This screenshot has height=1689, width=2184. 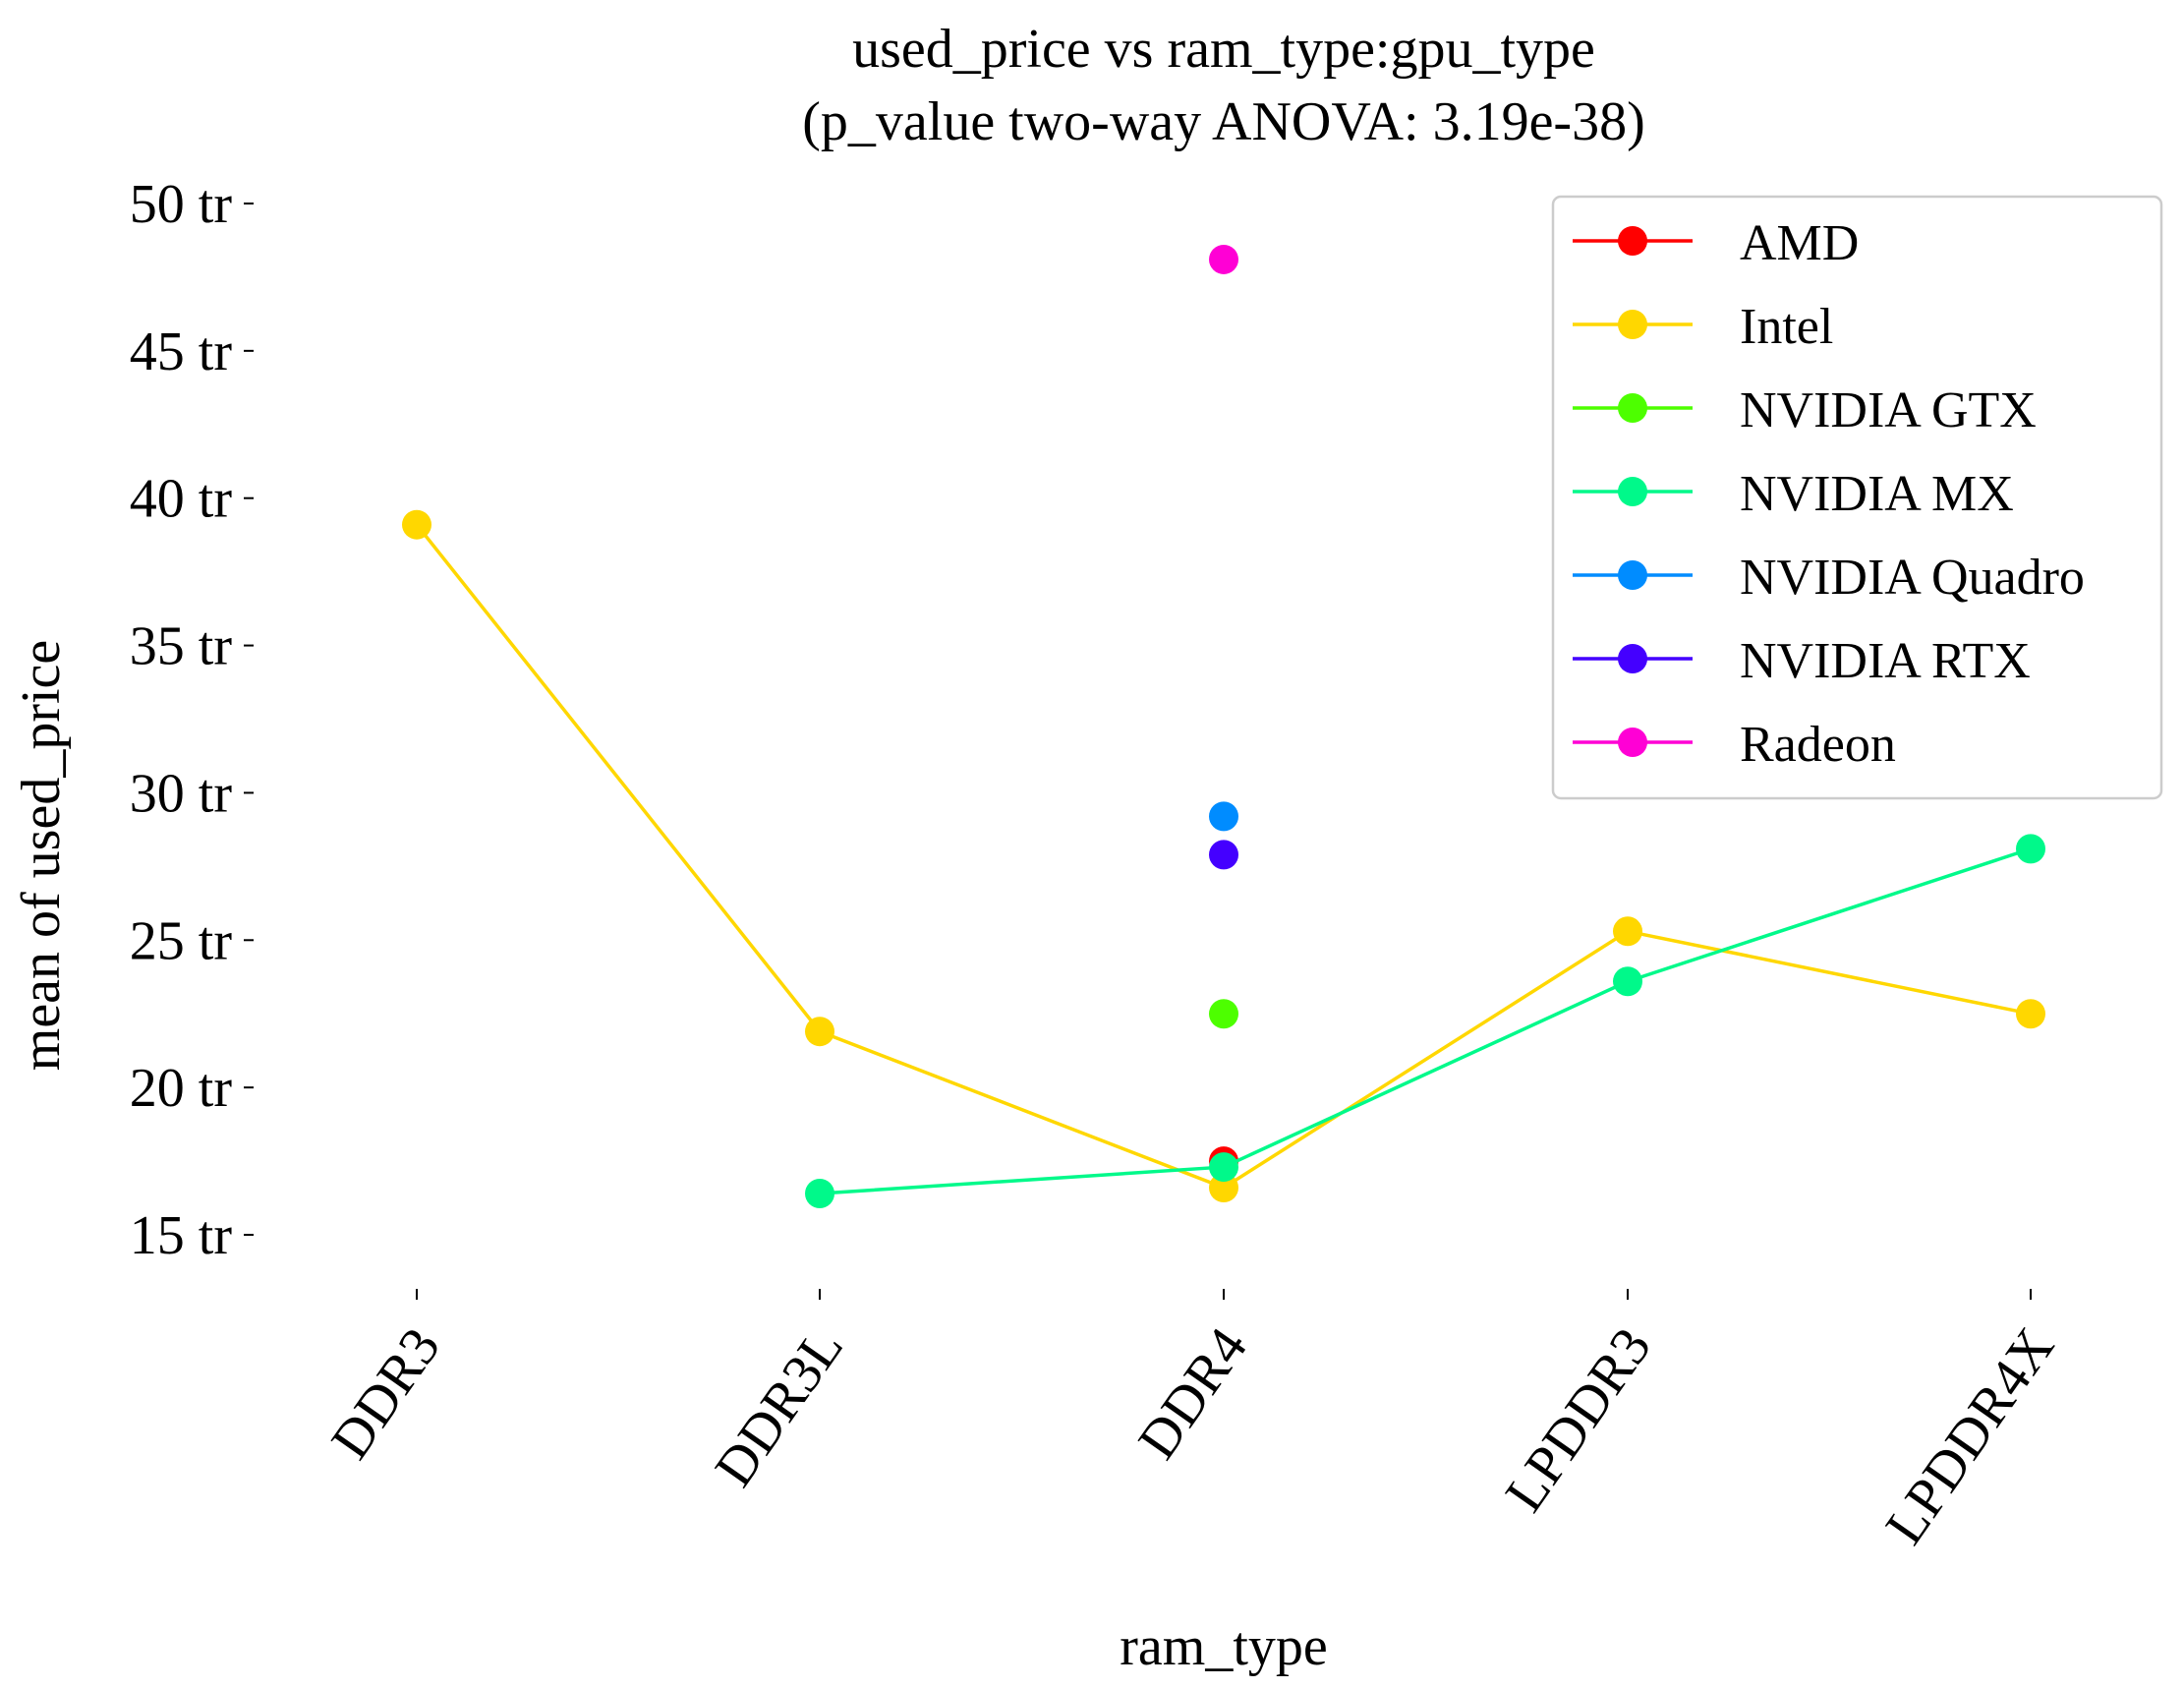 I want to click on legend-item: NVIDIA RTX, so click(x=1802, y=661).